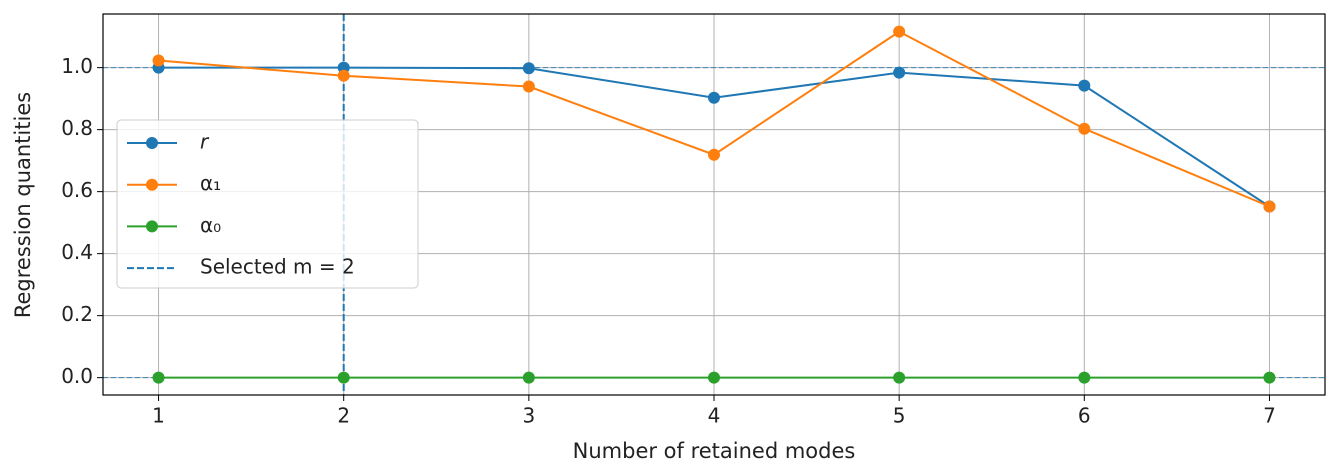  I want to click on y-tick-label: 0.0, so click(77, 376).